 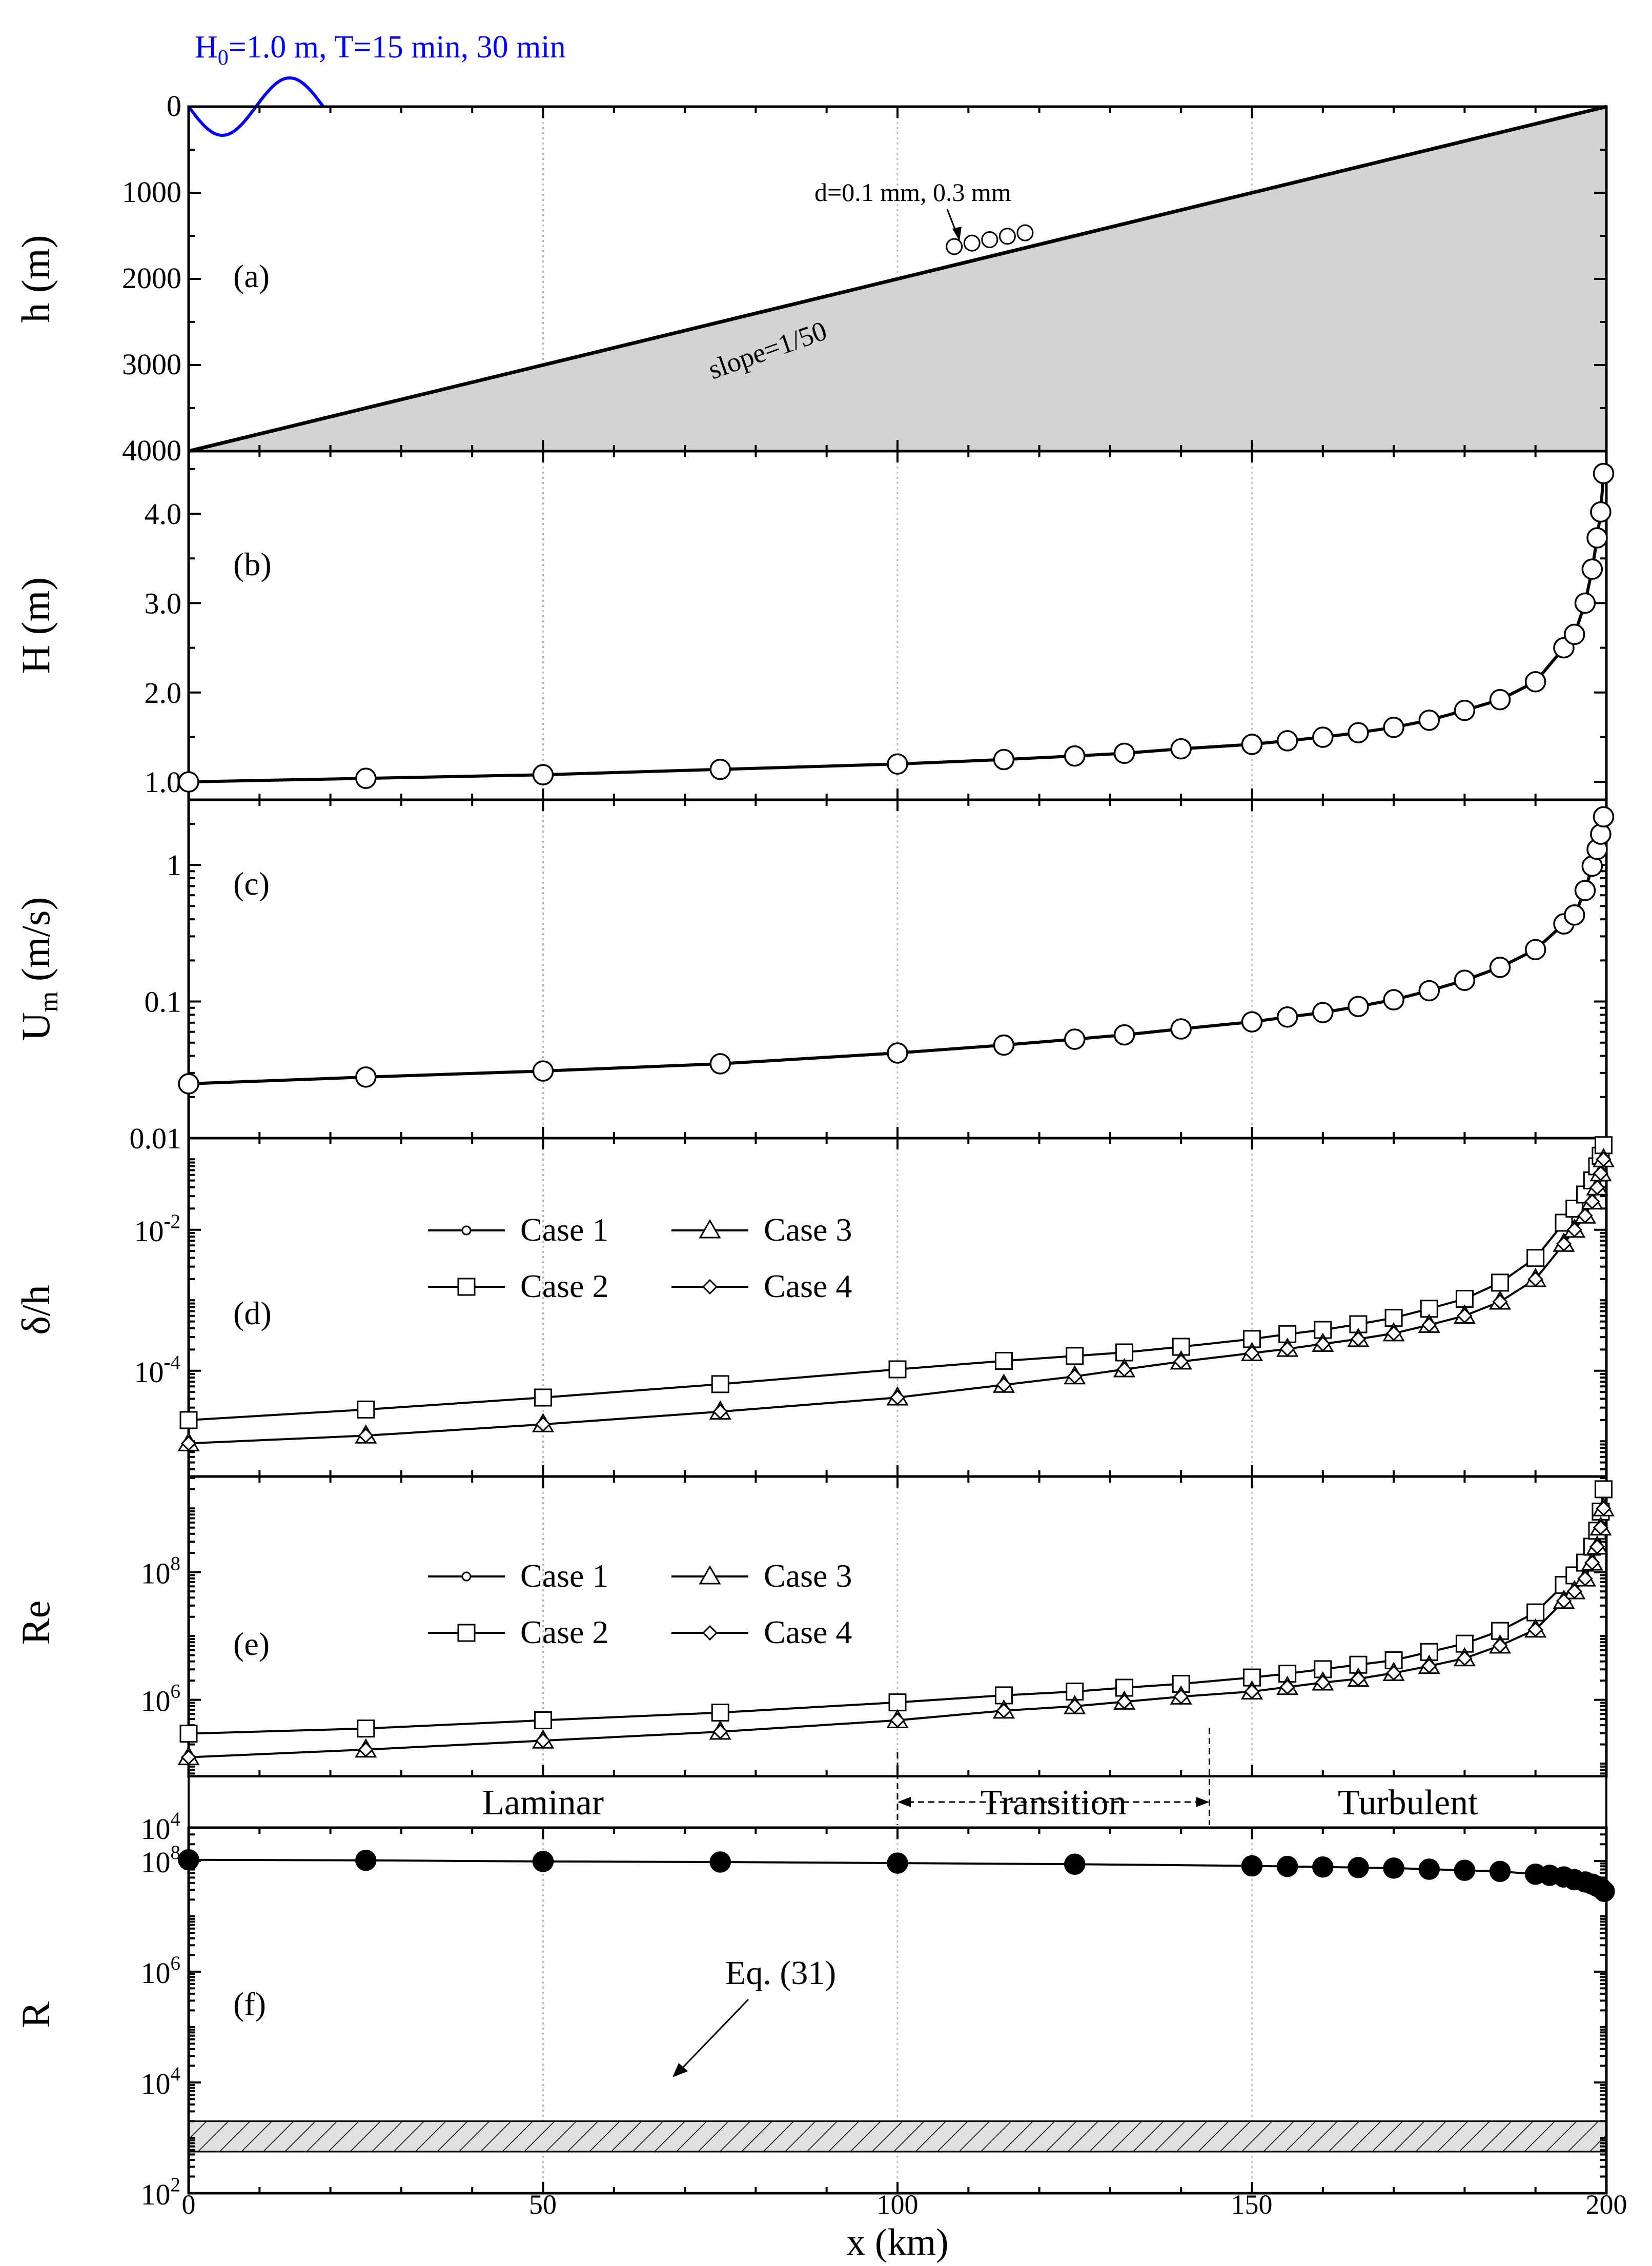 What do you see at coordinates (543, 2204) in the screenshot?
I see `x-tick-label: 50` at bounding box center [543, 2204].